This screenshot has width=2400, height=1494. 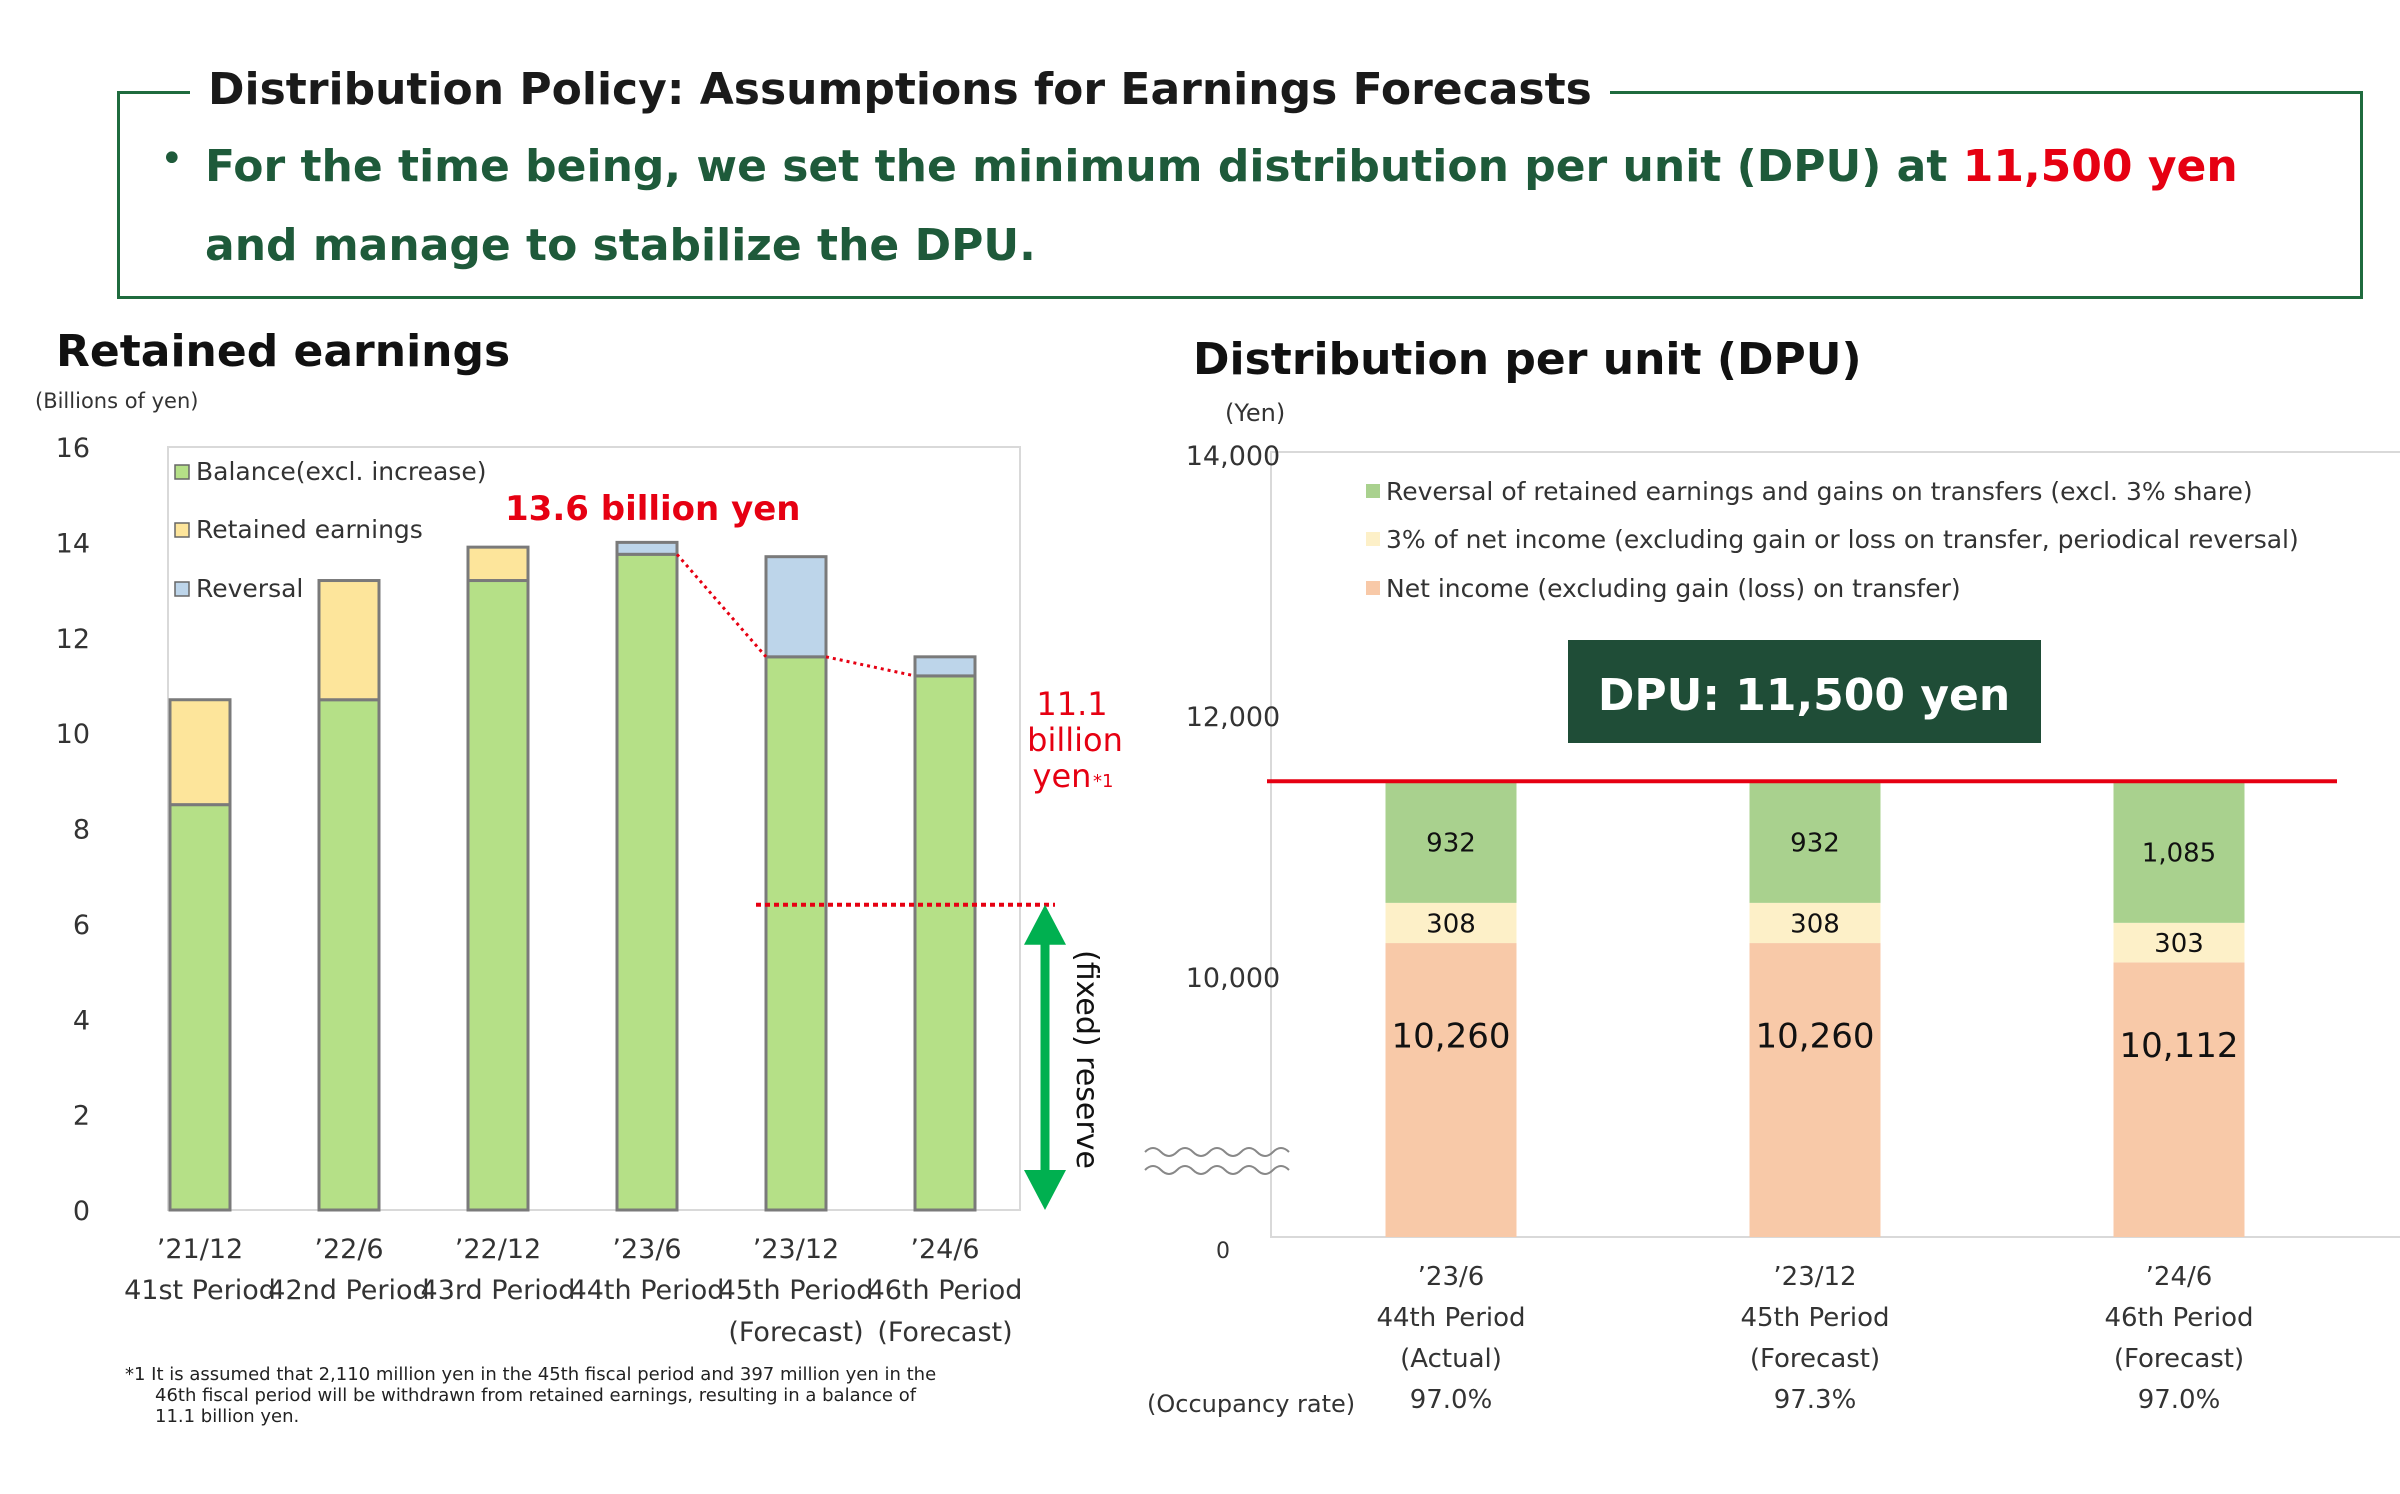 What do you see at coordinates (1217, 1205) in the screenshot?
I see `axis-break-icon: 0` at bounding box center [1217, 1205].